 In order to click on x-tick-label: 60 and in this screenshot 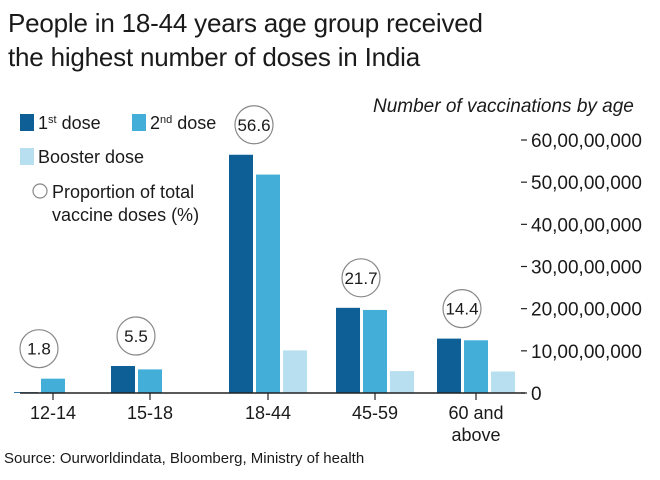, I will do `click(475, 413)`.